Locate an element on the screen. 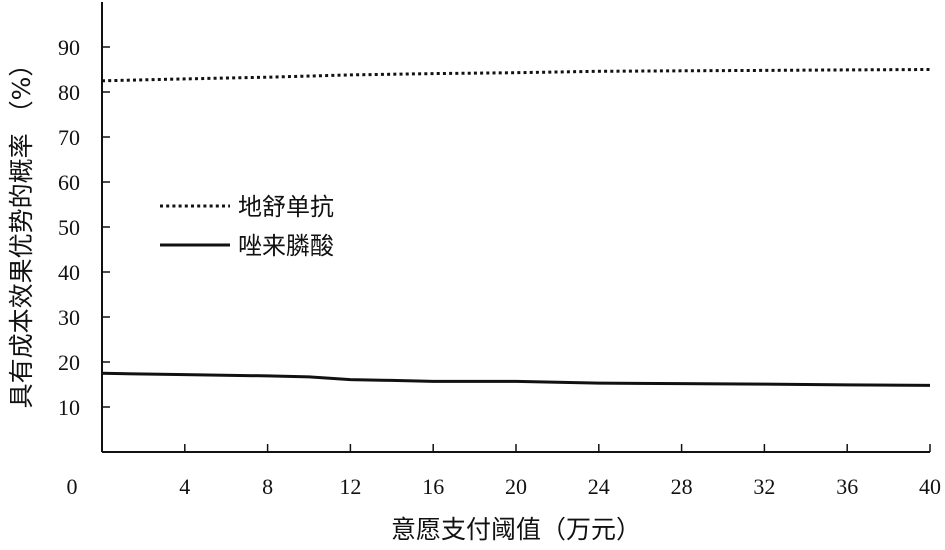 This screenshot has width=945, height=550. x-tick-label: 20 is located at coordinates (516, 486).